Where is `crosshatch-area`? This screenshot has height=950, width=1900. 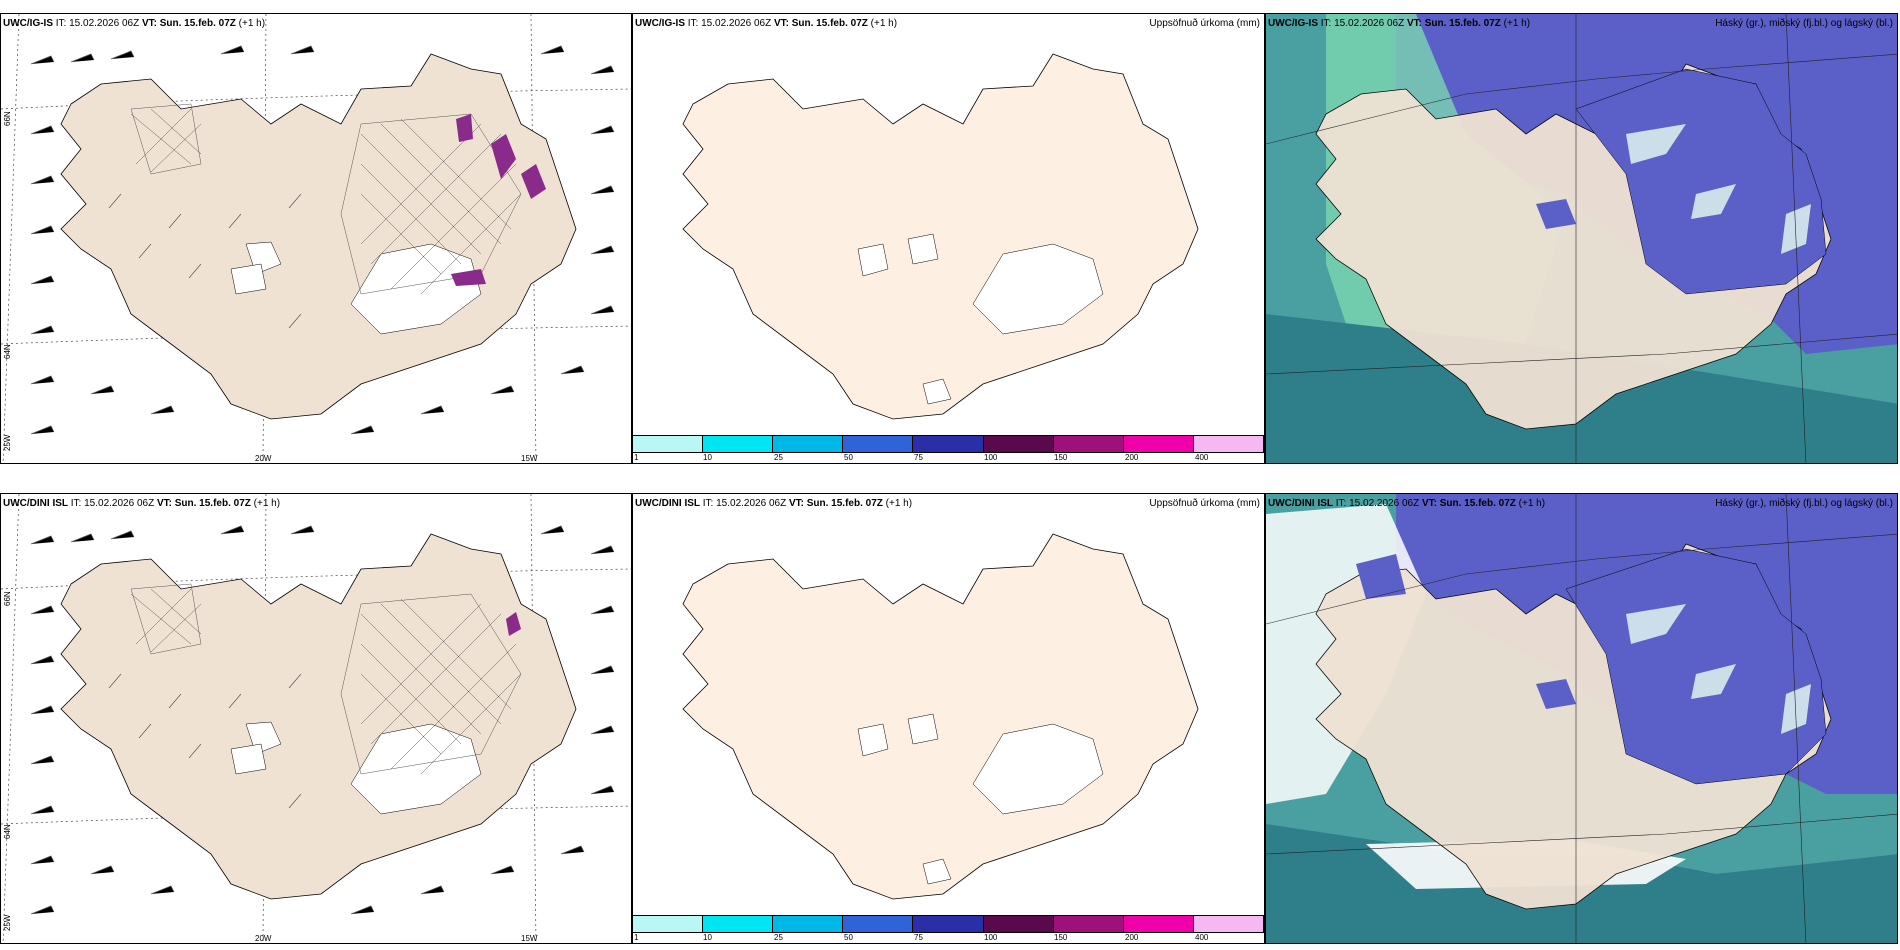
crosshatch-area is located at coordinates (326, 679).